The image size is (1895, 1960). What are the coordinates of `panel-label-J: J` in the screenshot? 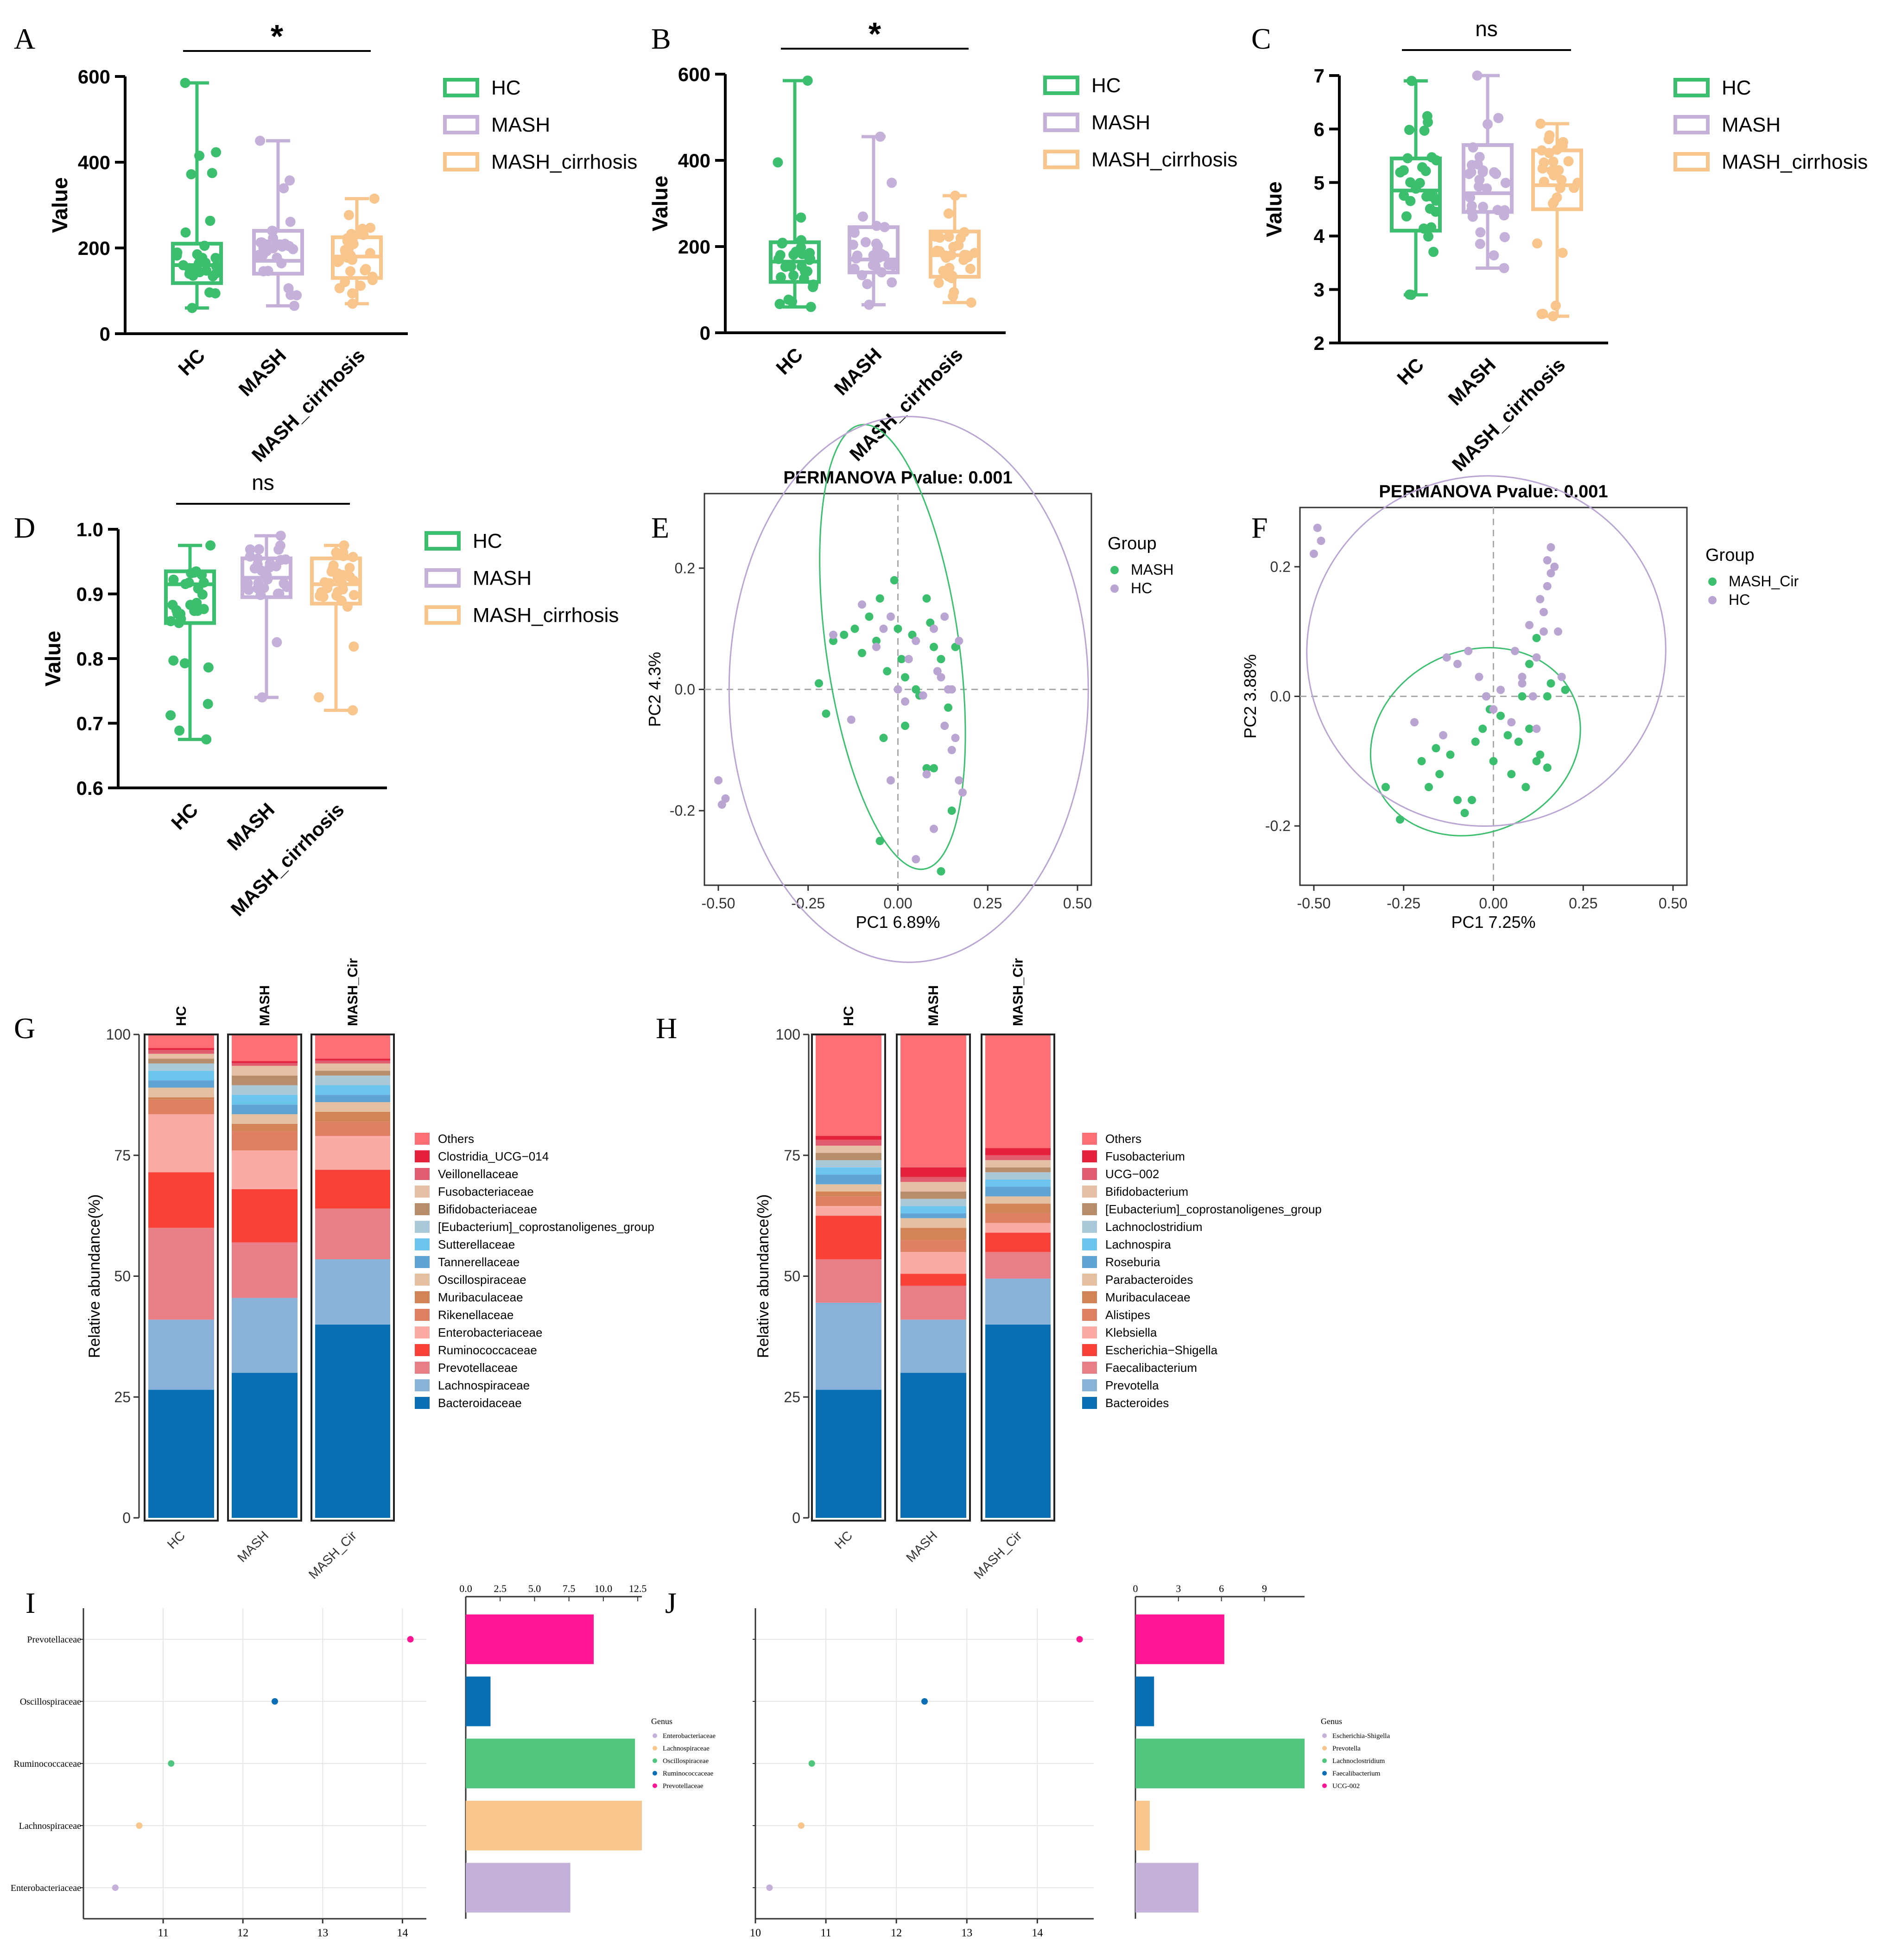 It's located at (671, 1602).